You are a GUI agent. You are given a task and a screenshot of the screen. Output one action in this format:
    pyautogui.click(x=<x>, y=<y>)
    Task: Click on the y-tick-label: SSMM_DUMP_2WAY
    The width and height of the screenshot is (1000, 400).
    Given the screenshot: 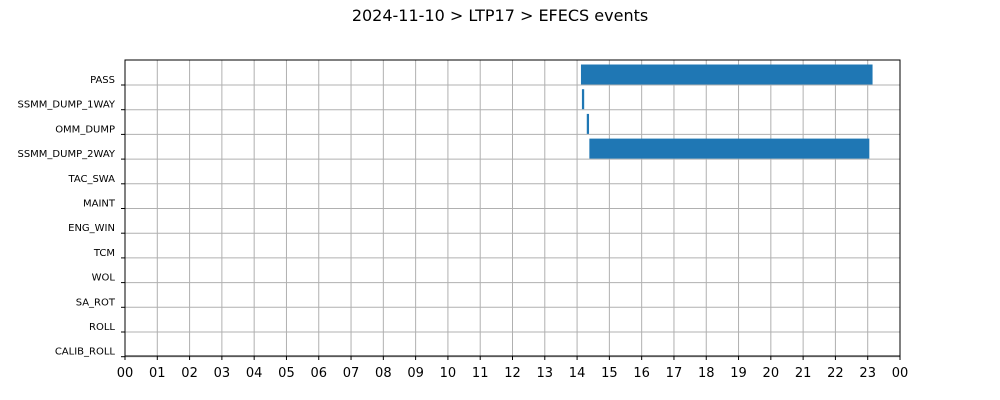 What is the action you would take?
    pyautogui.click(x=66, y=154)
    